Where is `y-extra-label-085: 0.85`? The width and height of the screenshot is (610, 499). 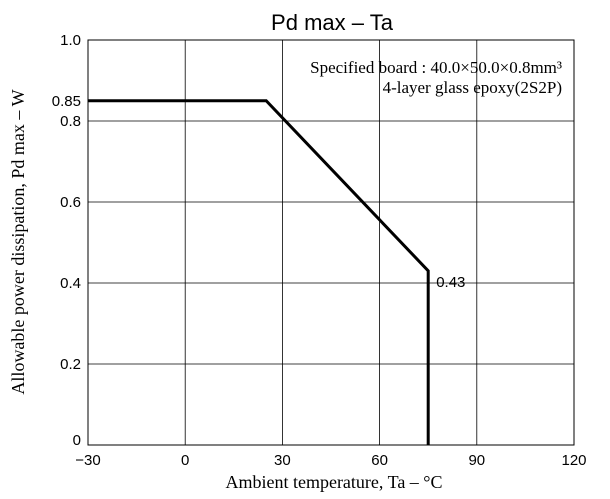
y-extra-label-085: 0.85 is located at coordinates (66, 101).